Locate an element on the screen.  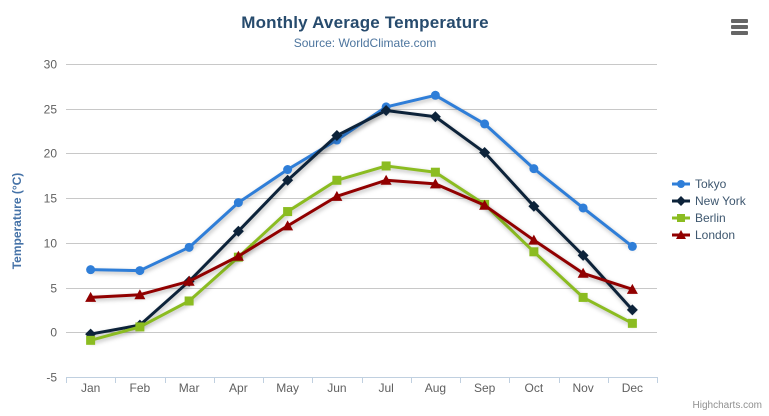
point-tokyo-mar is located at coordinates (189, 247).